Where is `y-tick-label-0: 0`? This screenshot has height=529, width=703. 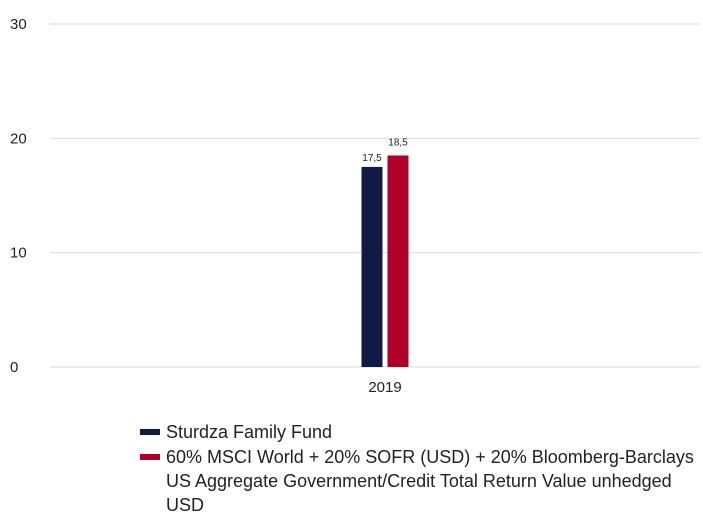
y-tick-label-0: 0 is located at coordinates (14, 367).